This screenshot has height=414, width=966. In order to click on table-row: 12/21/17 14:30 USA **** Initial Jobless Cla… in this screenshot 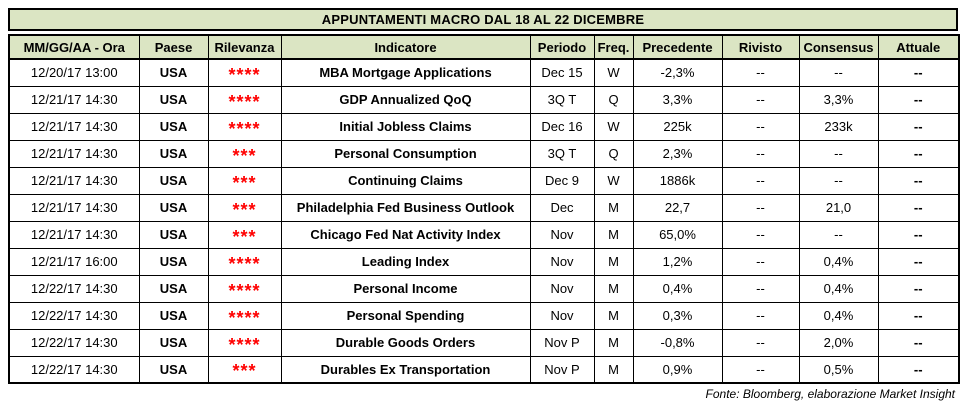, I will do `click(484, 126)`.